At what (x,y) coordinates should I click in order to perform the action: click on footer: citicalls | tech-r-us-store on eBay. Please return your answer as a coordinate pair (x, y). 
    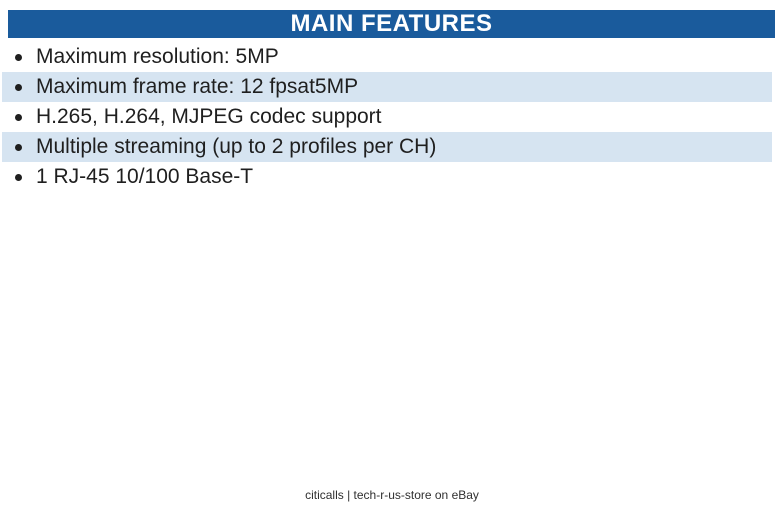
    Looking at the image, I should click on (392, 495).